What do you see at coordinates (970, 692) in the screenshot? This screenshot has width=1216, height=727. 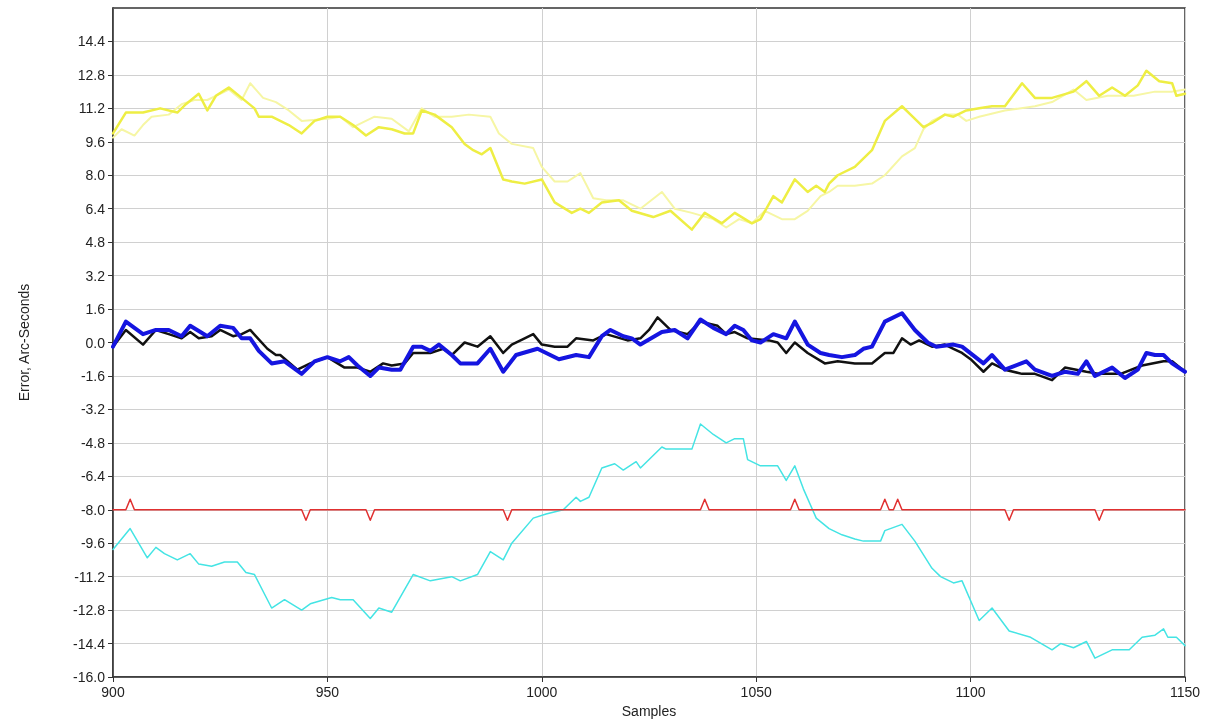 I see `x-tick-label: 1100` at bounding box center [970, 692].